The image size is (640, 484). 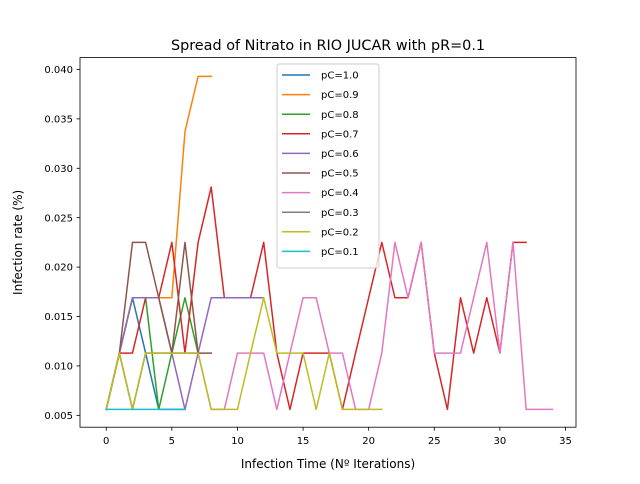 I want to click on x-tick-label: 20, so click(x=368, y=441).